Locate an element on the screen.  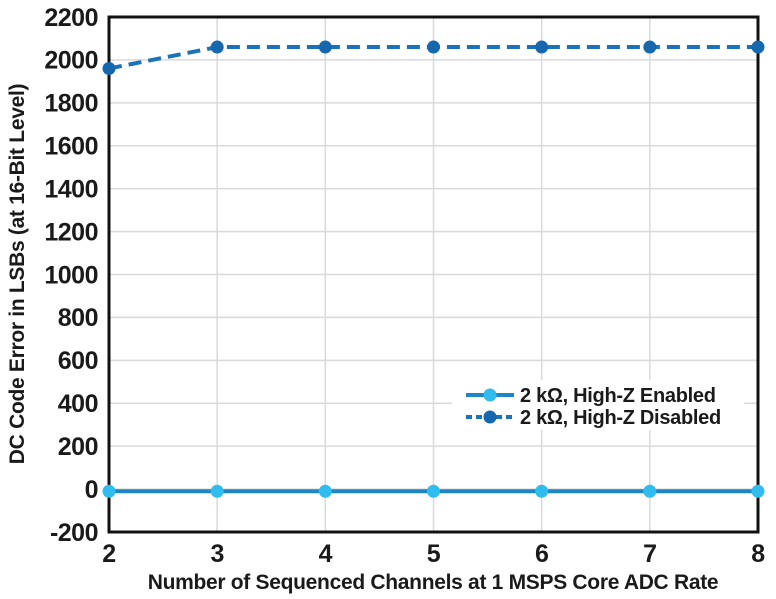
legend-entry-highz-disabled: 2 kΩ, High-Z Disabled is located at coordinates (593, 418).